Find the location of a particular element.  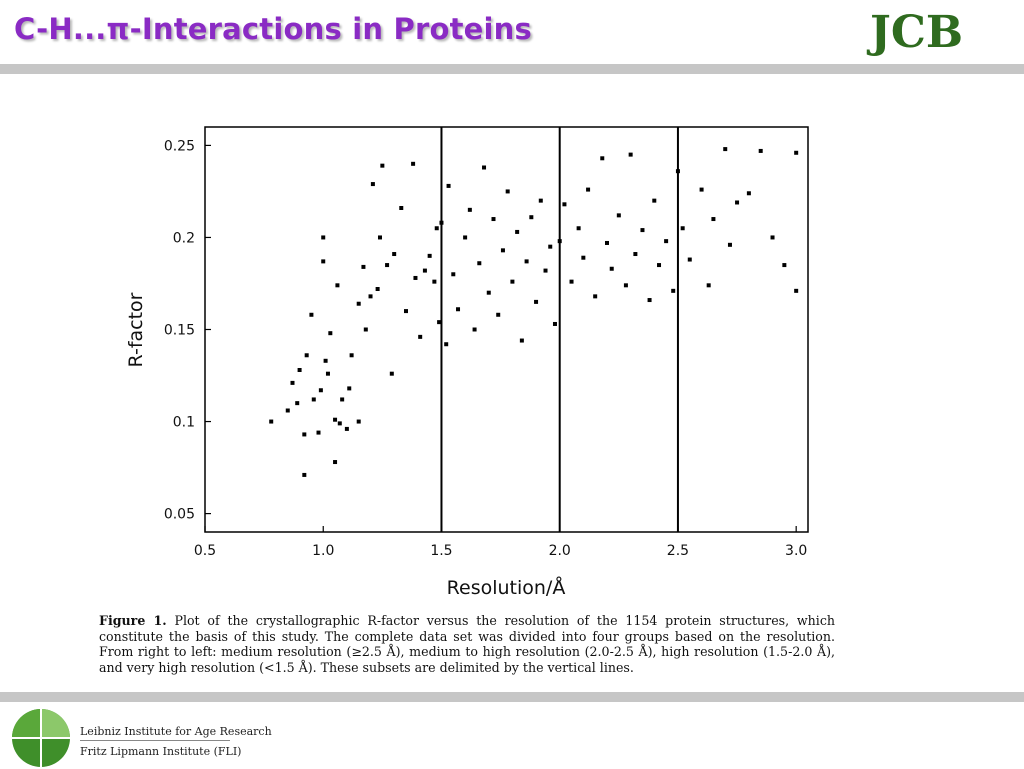

y-tick-label: 0.1 is located at coordinates (184, 423).